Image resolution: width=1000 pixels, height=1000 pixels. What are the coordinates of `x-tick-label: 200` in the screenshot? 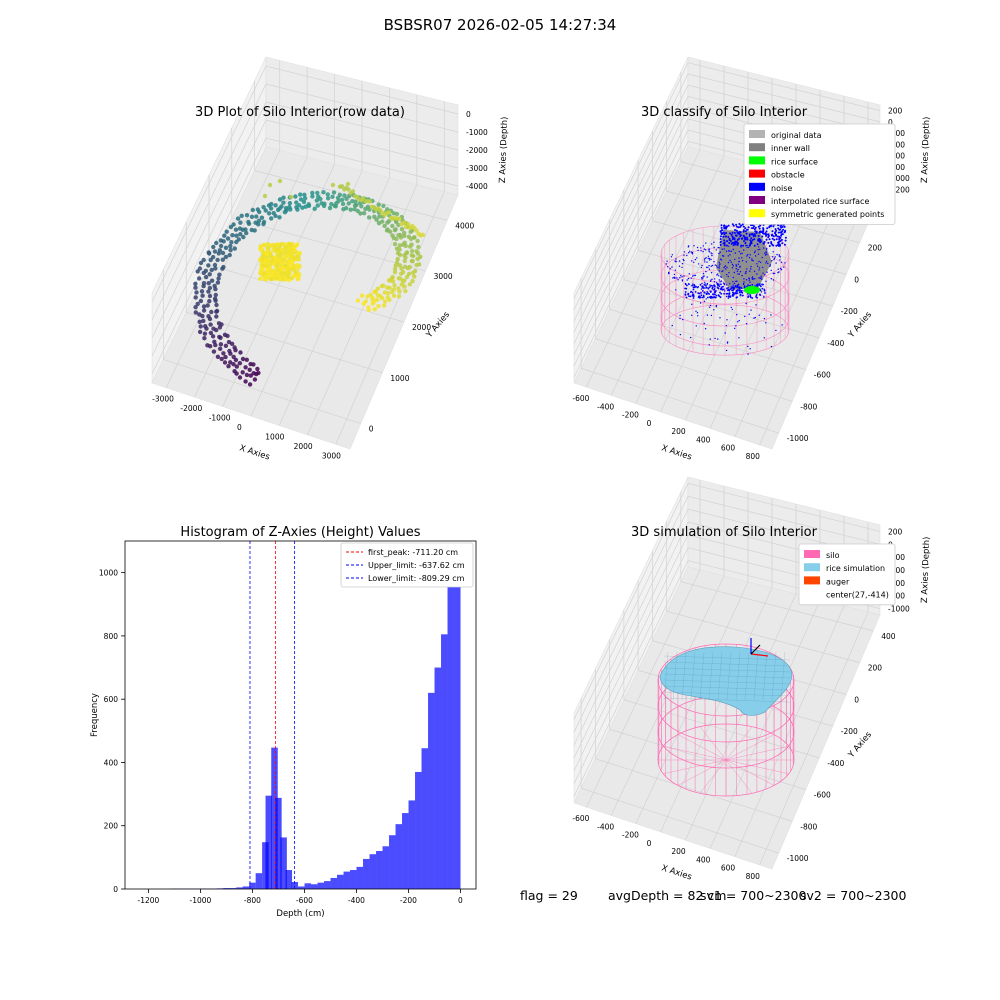 It's located at (678, 851).